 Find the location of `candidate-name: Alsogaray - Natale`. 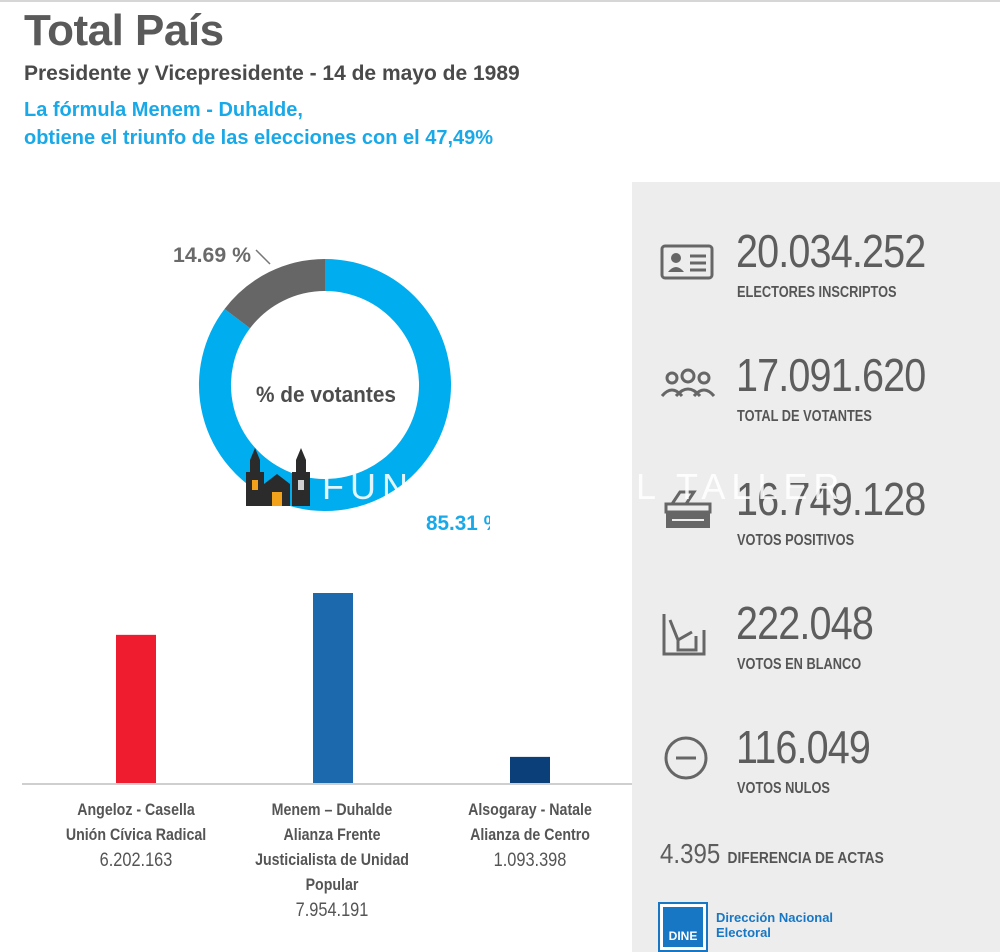

candidate-name: Alsogaray - Natale is located at coordinates (530, 810).